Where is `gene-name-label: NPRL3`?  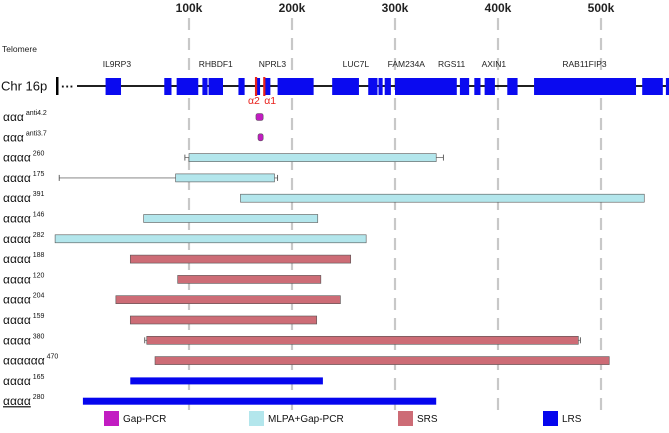 gene-name-label: NPRL3 is located at coordinates (273, 64).